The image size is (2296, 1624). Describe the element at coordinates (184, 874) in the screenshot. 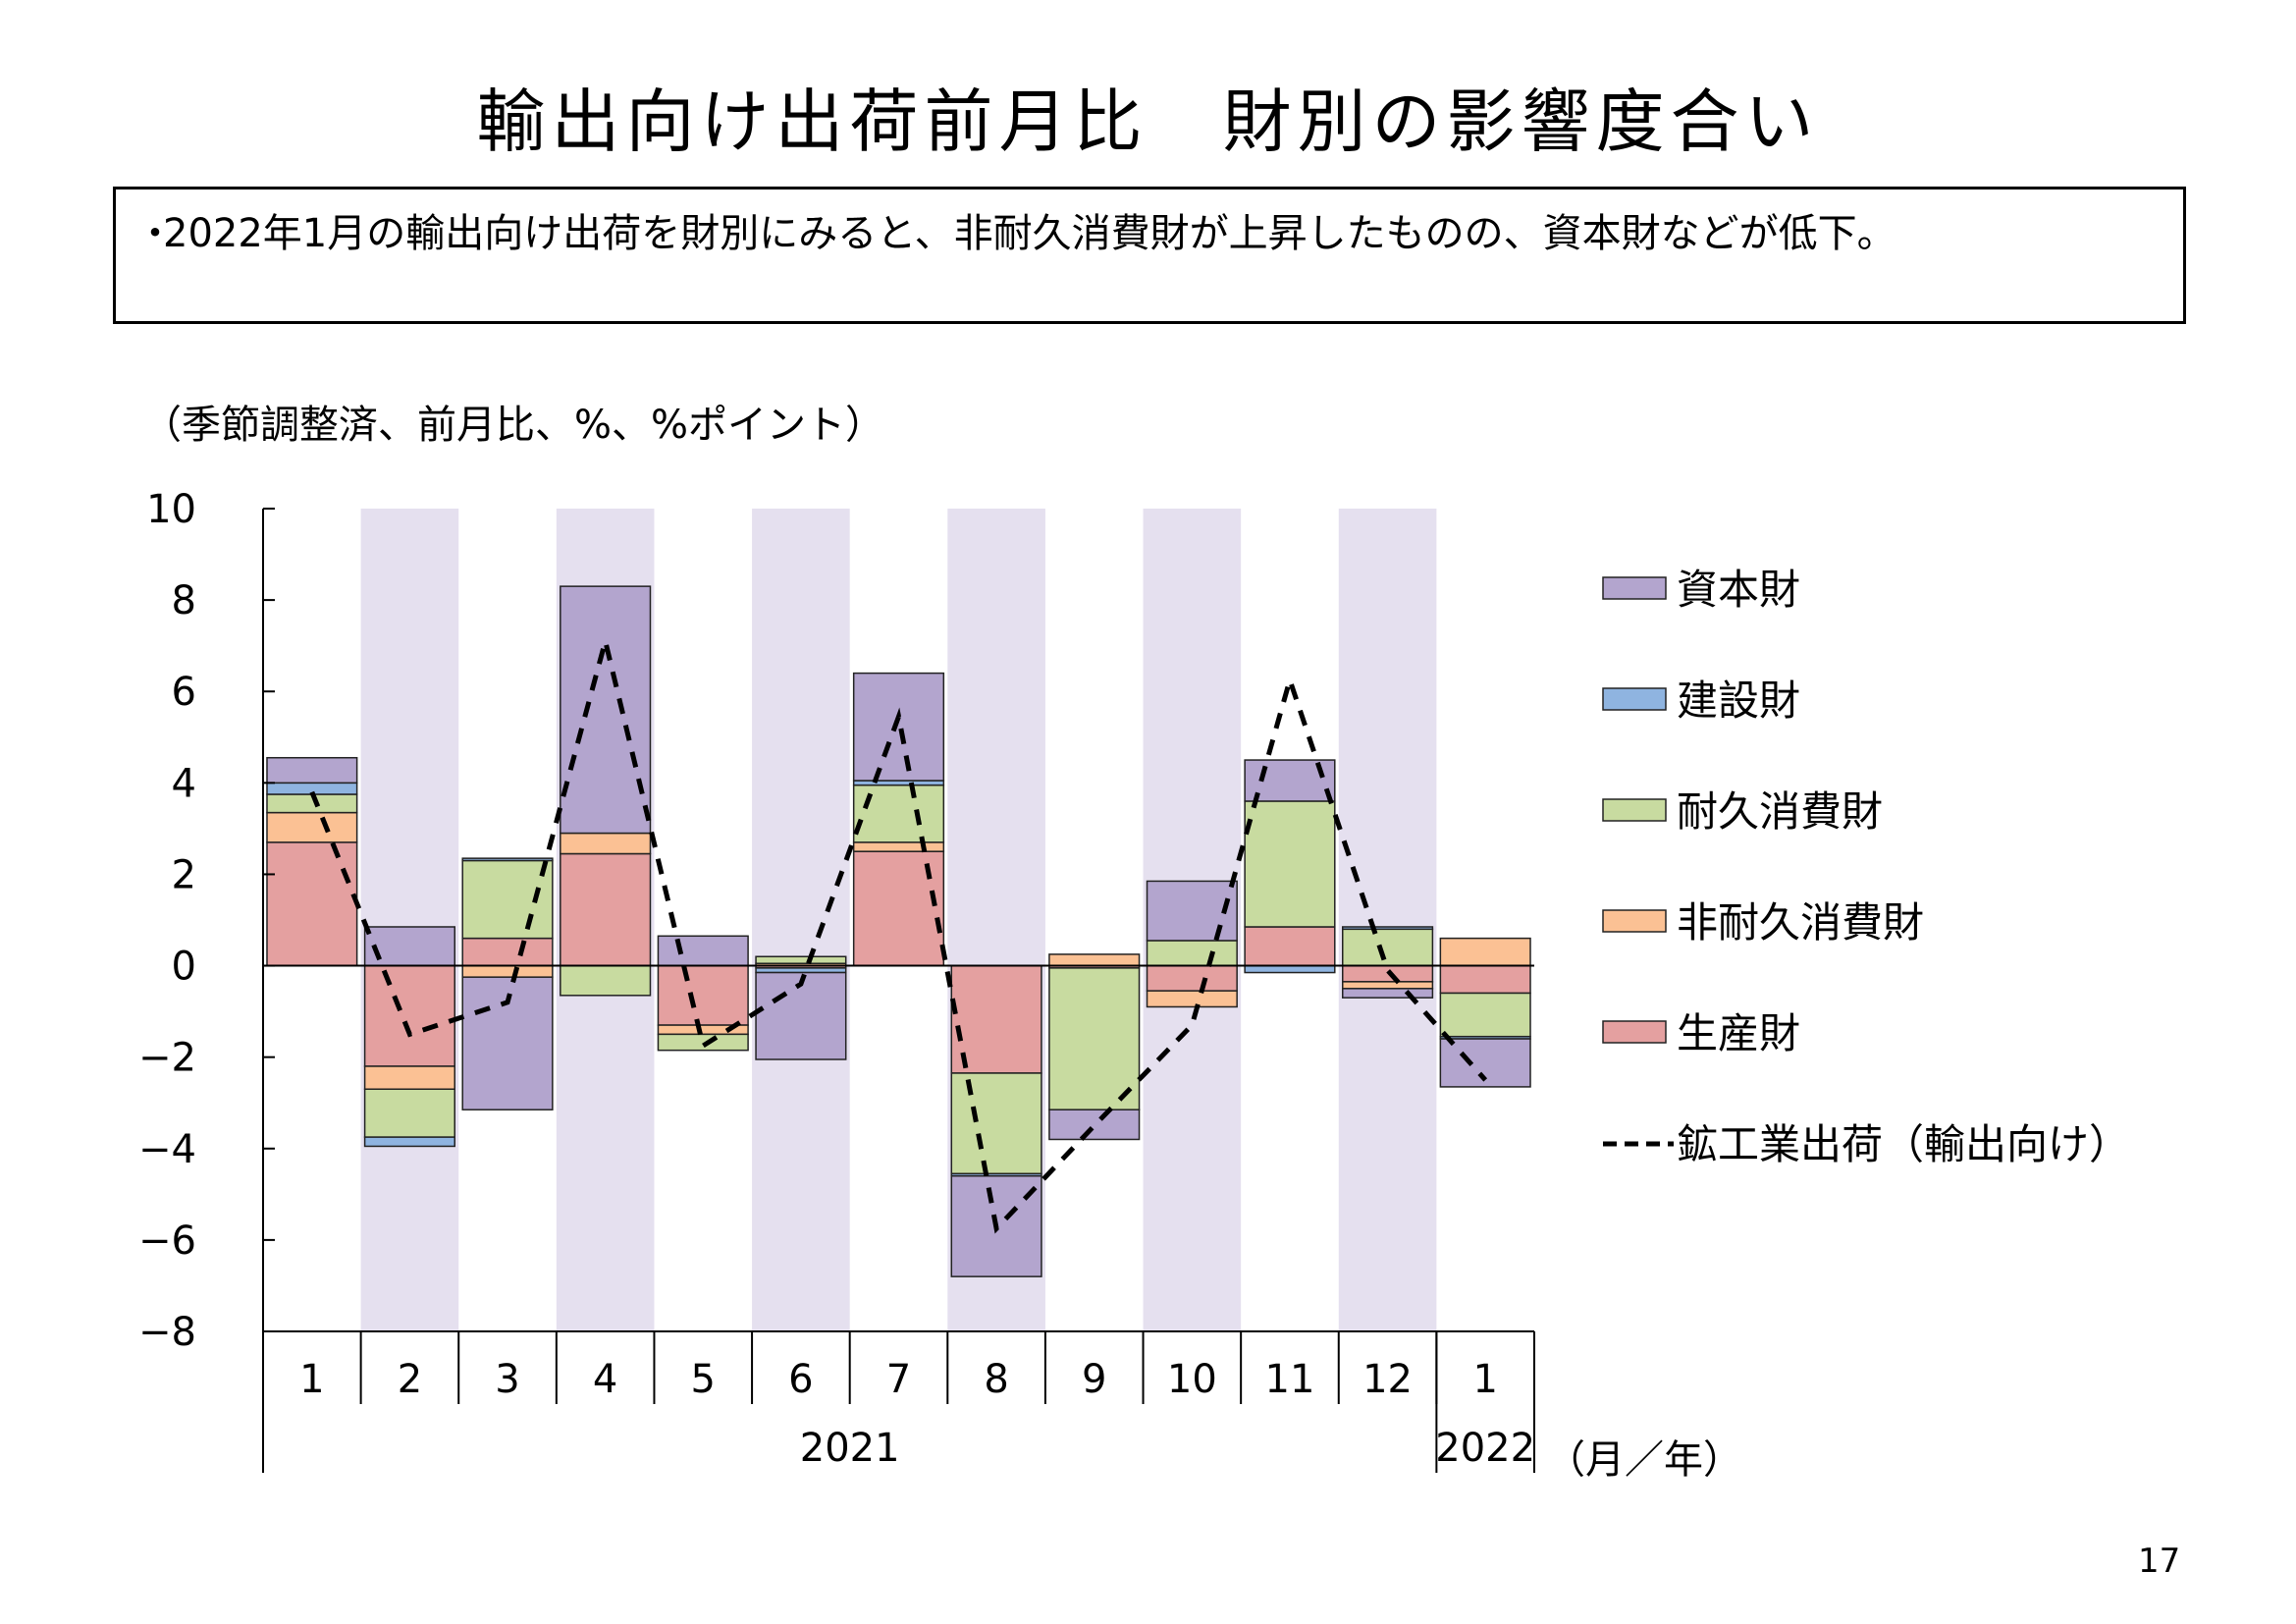

I see `y-tick-label: 2` at that location.